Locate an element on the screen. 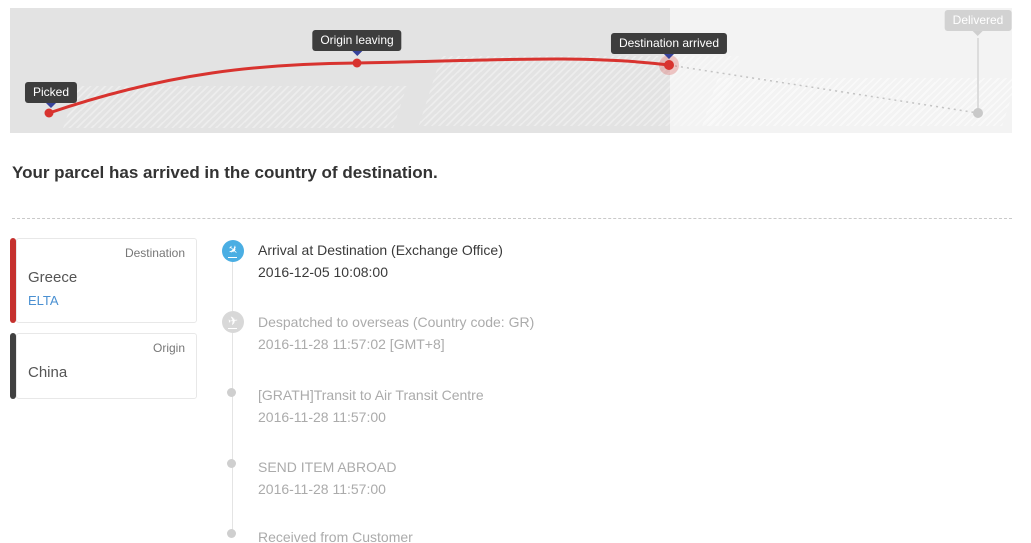 The image size is (1031, 543). origin-card: Origin China is located at coordinates (103, 366).